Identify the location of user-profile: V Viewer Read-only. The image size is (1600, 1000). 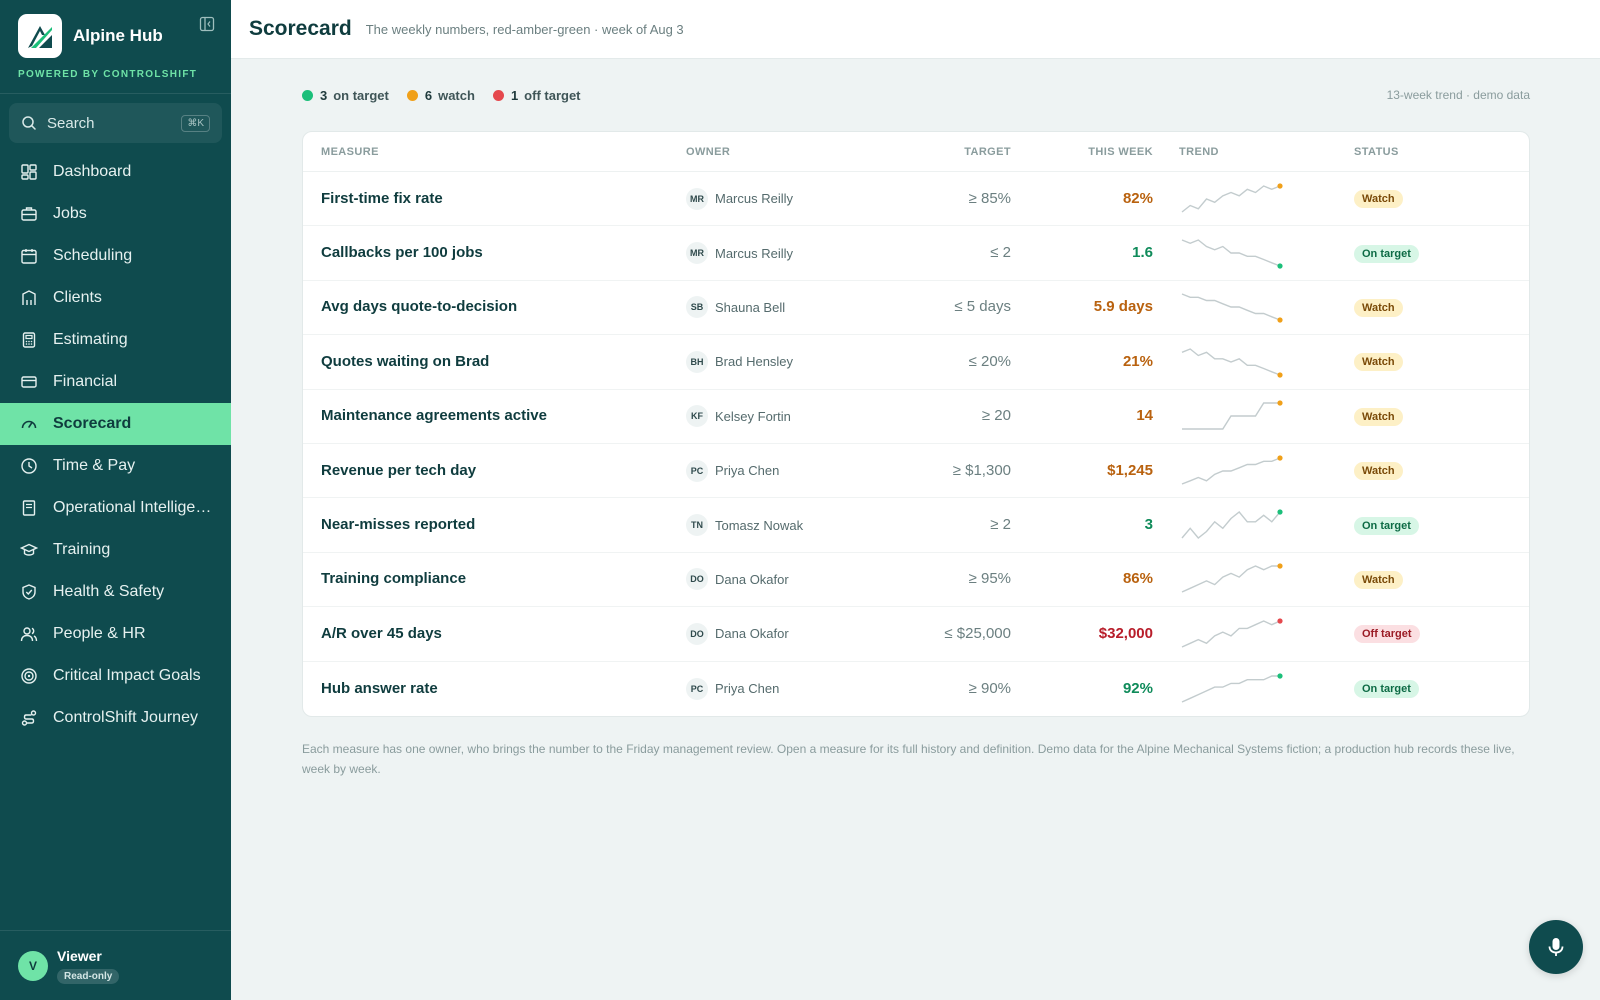
(115, 965).